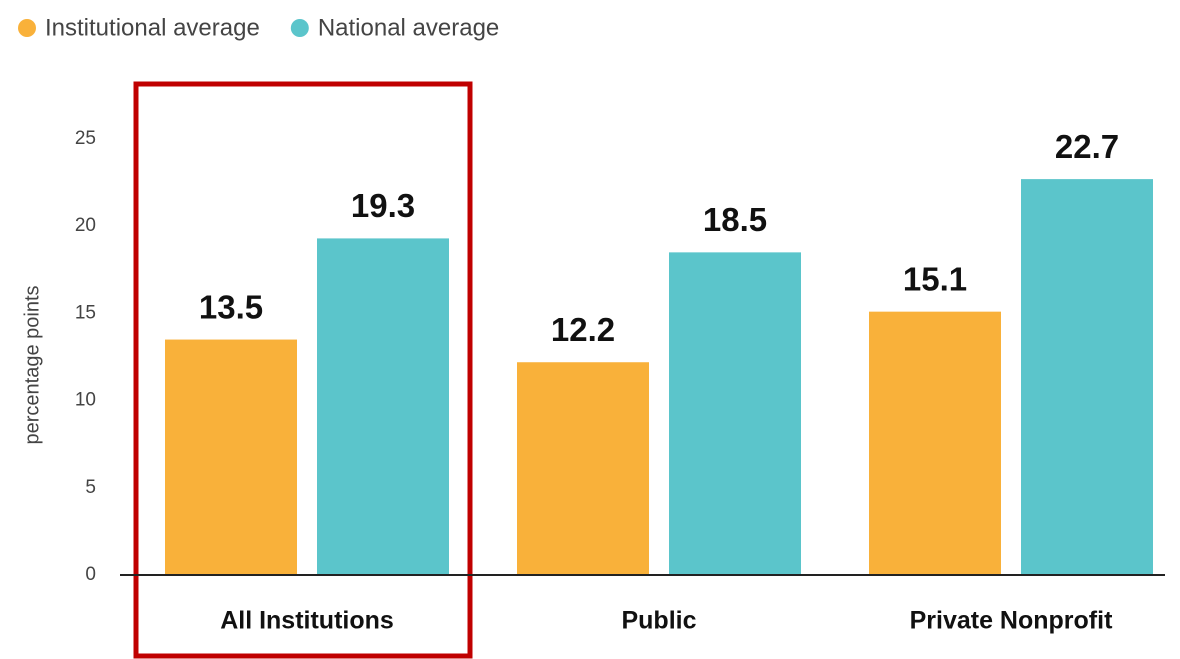  What do you see at coordinates (935, 278) in the screenshot?
I see `value-label: 15.1` at bounding box center [935, 278].